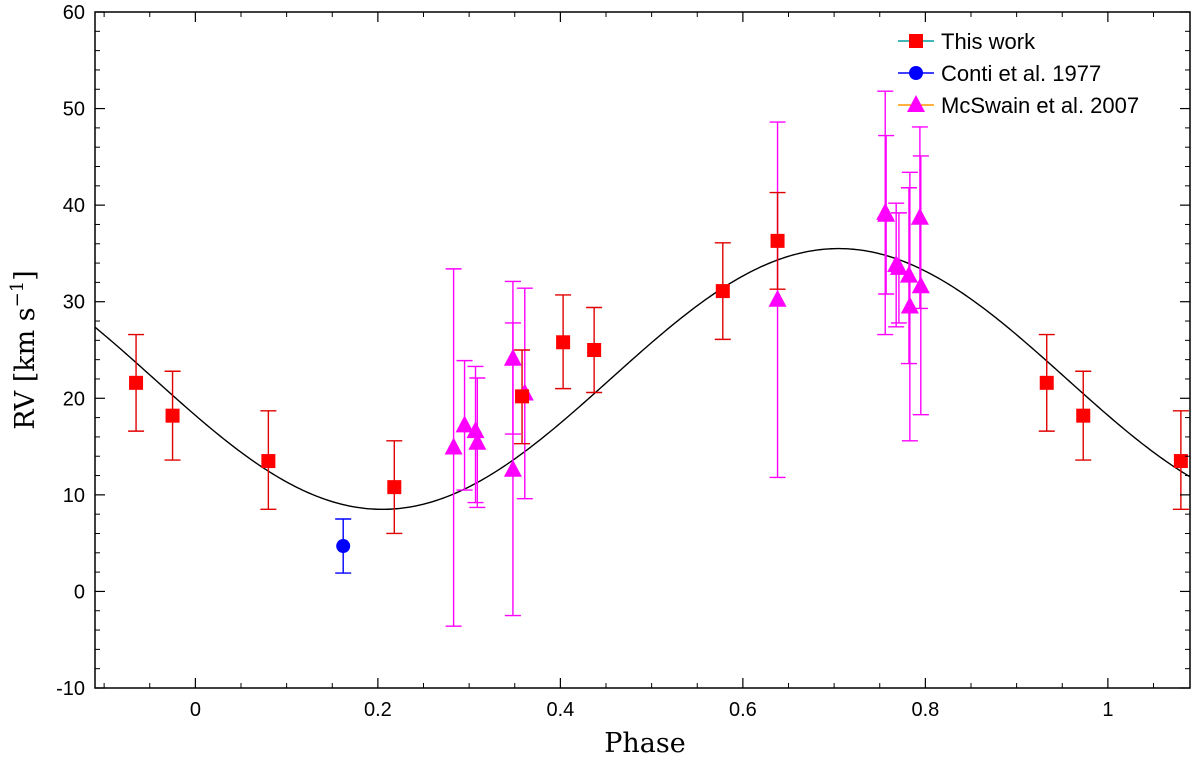  I want to click on x-tick-label: 1, so click(1107, 710).